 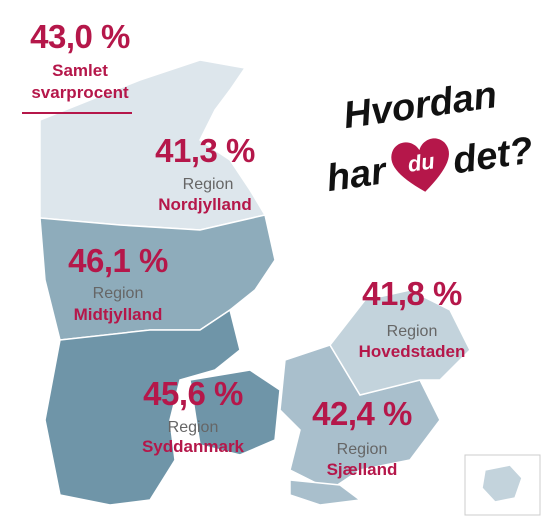 What do you see at coordinates (412, 293) in the screenshot?
I see `region-value: 41,8 %` at bounding box center [412, 293].